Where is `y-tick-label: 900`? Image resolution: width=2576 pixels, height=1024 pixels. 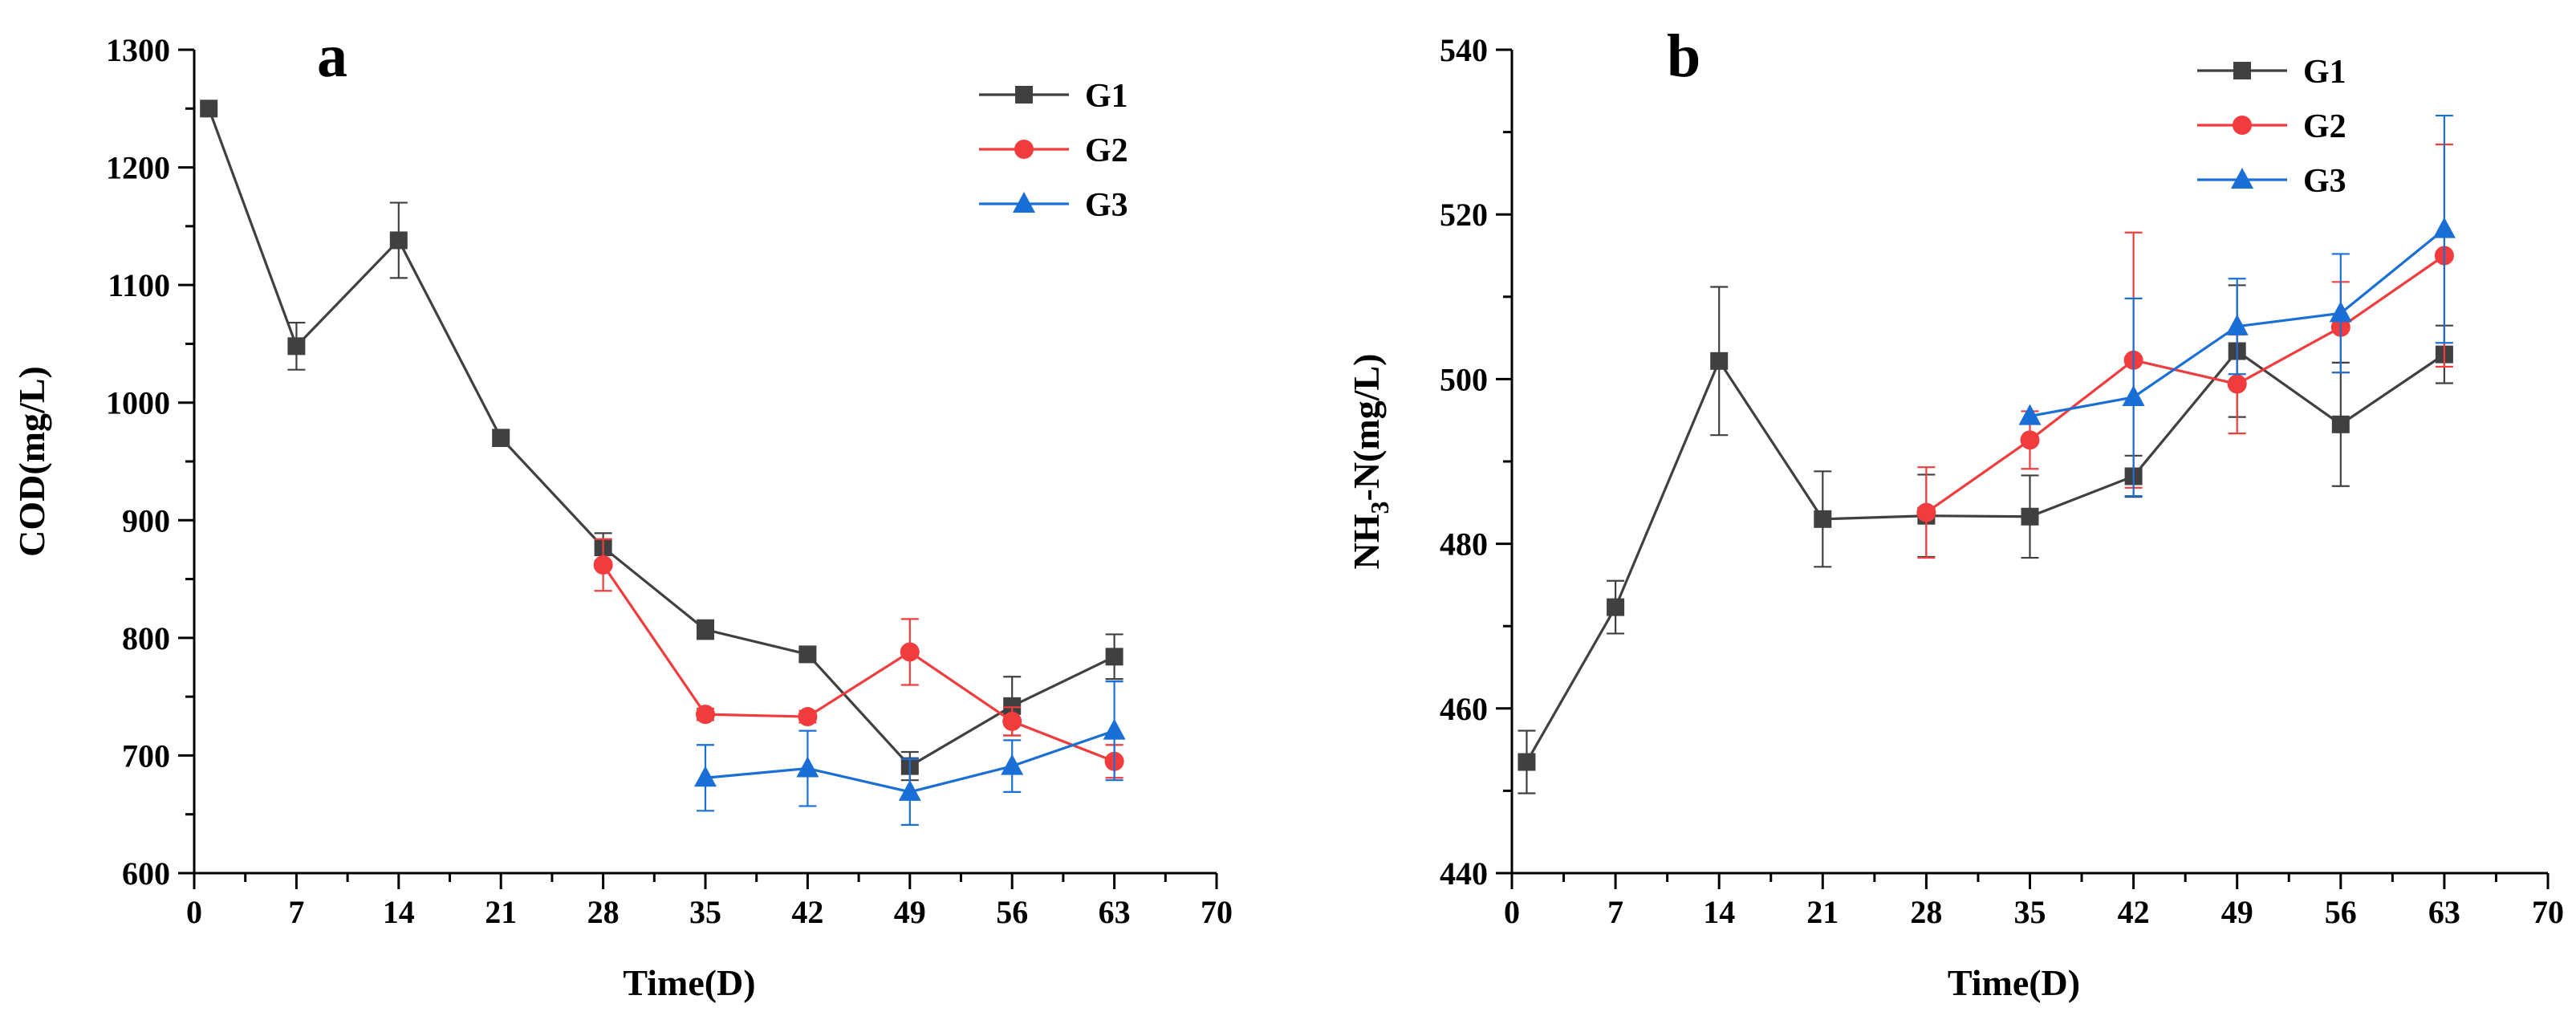 y-tick-label: 900 is located at coordinates (146, 520).